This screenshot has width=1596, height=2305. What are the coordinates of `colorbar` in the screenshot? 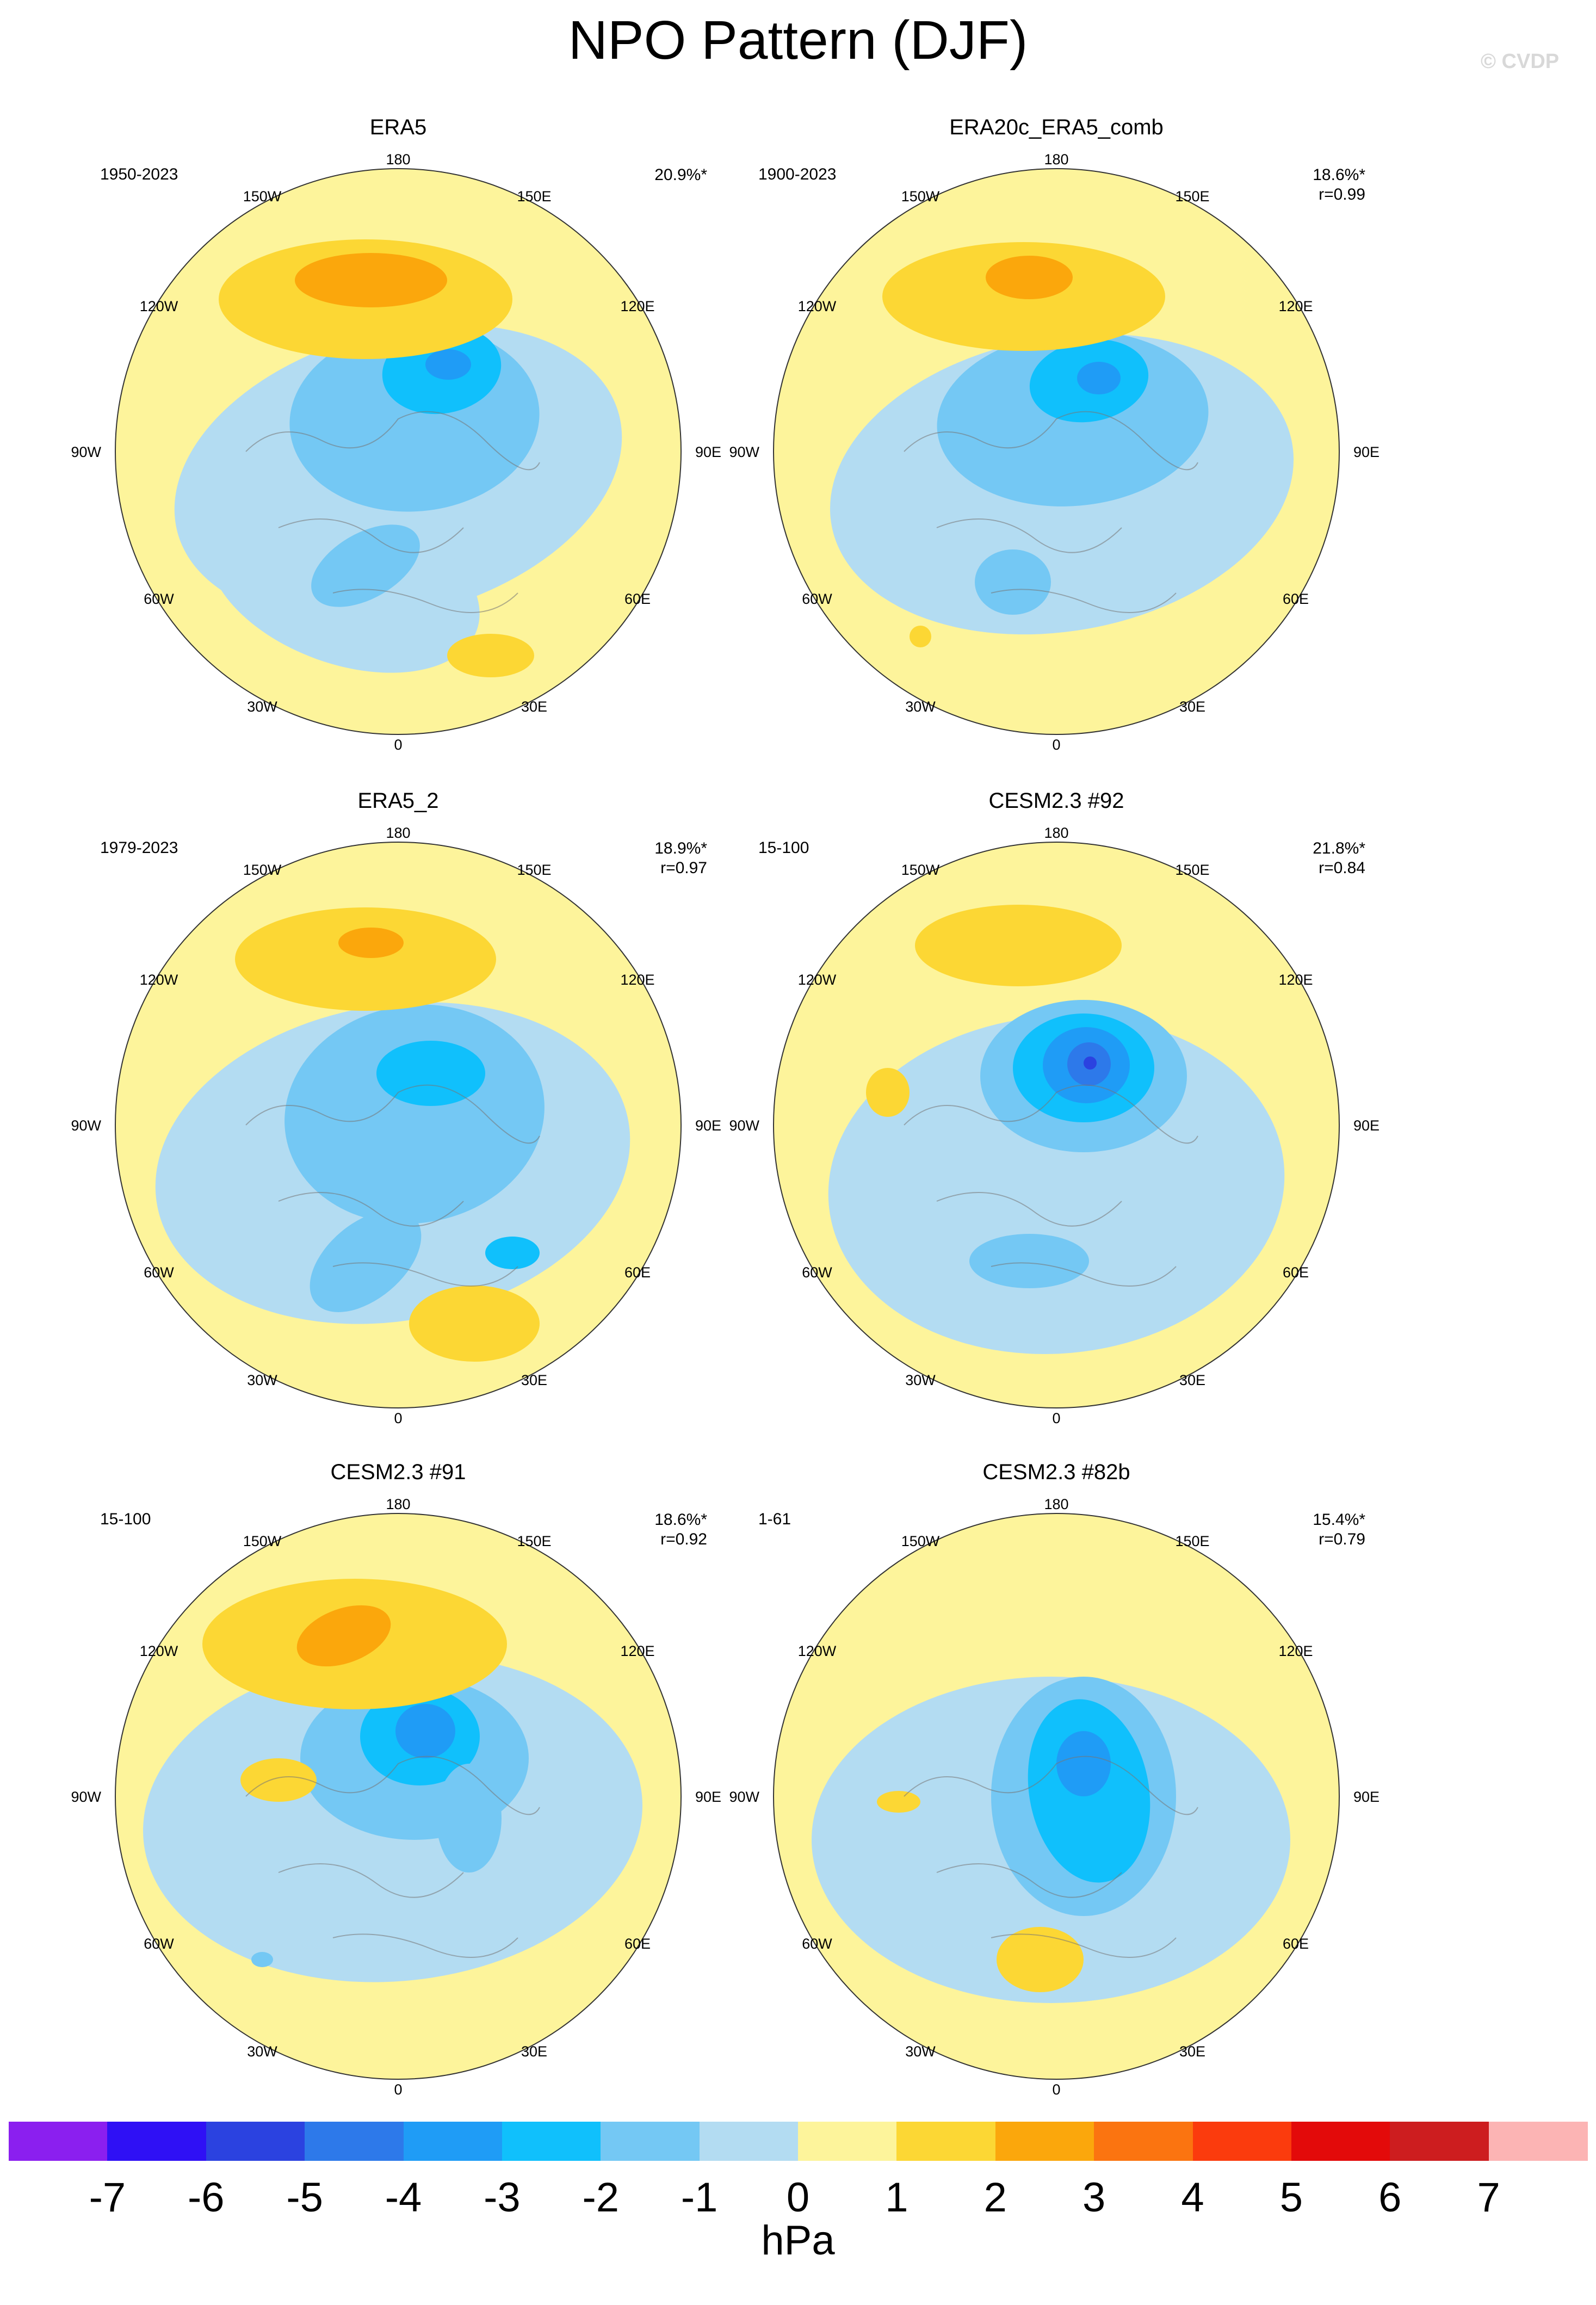 It's located at (798, 2141).